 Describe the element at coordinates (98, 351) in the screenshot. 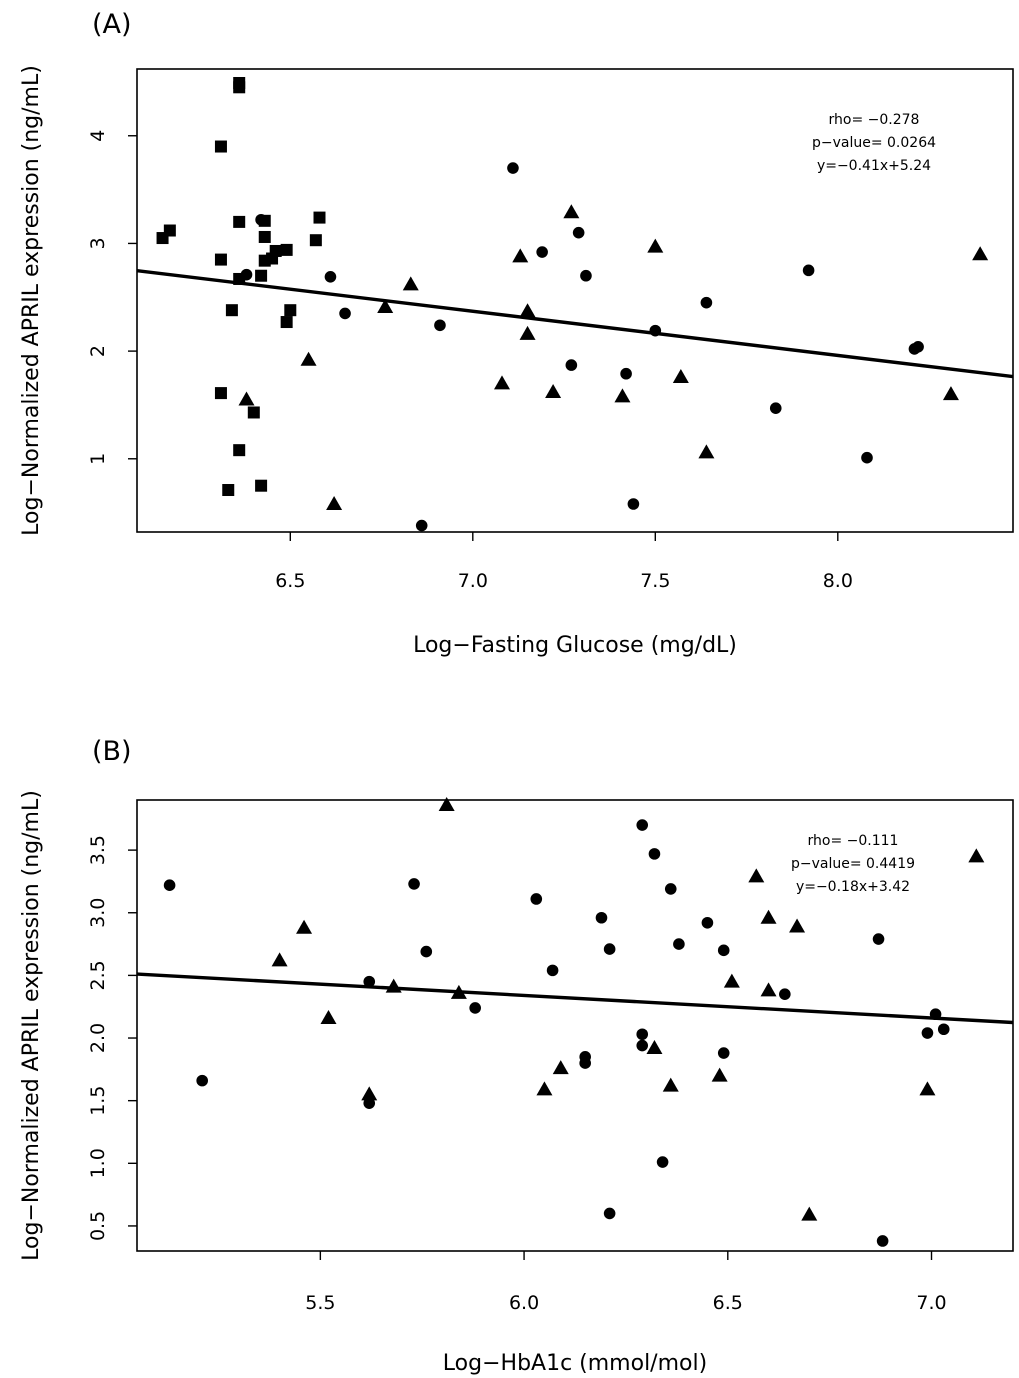

I see `y-tick-label: 2` at that location.